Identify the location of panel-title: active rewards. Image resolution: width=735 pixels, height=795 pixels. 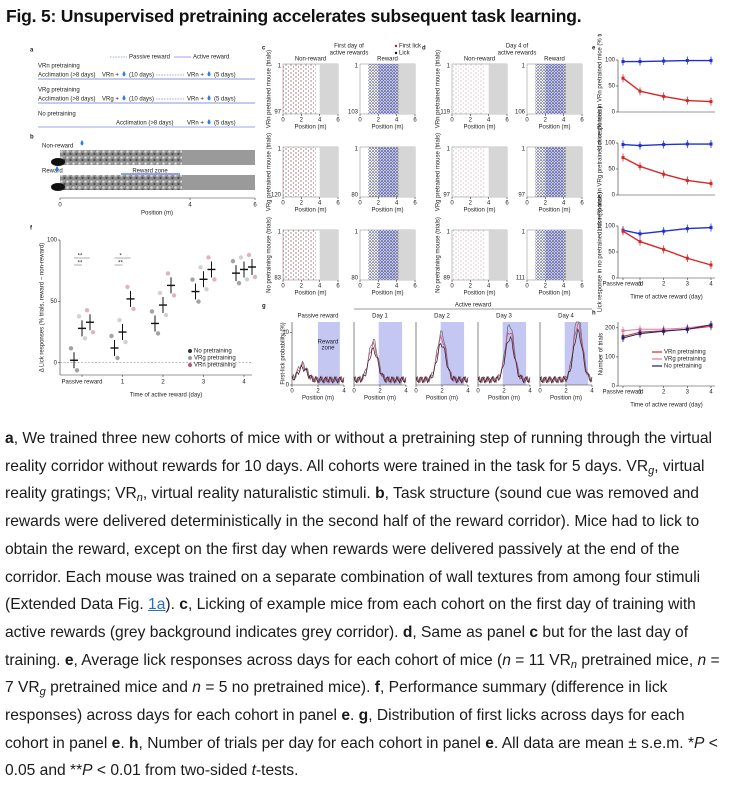
(517, 54).